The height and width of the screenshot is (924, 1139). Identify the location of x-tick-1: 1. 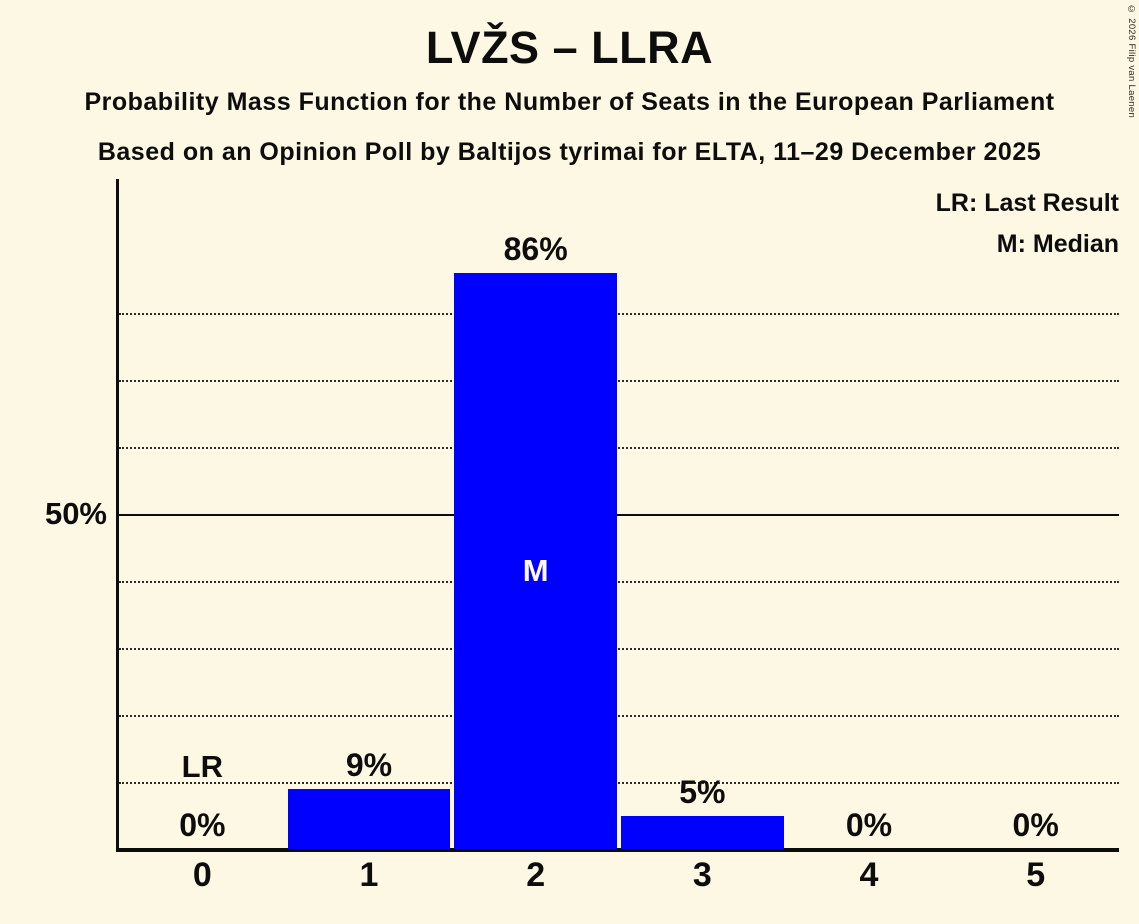
(369, 875).